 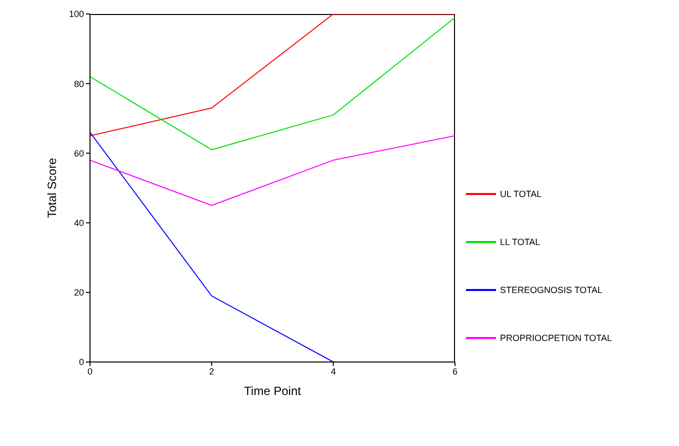 What do you see at coordinates (521, 194) in the screenshot?
I see `legend-label: UL TOTAL` at bounding box center [521, 194].